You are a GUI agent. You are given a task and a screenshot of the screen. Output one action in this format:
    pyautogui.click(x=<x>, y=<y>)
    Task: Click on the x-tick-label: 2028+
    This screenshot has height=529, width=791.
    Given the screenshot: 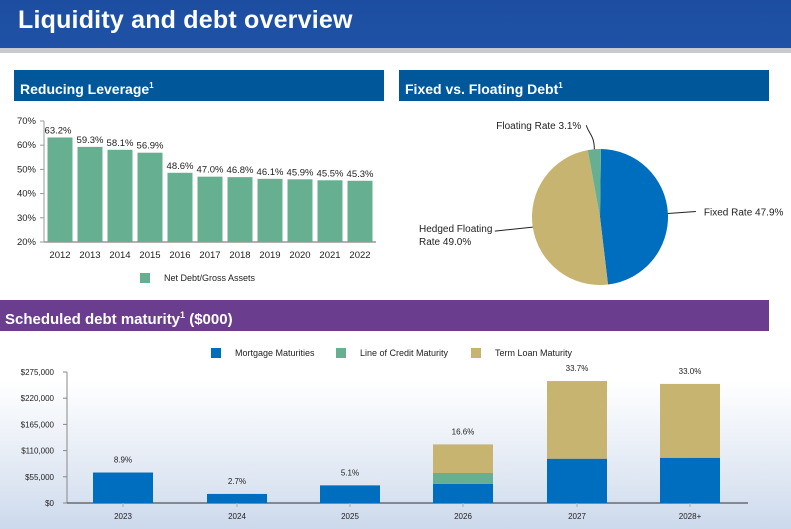 What is the action you would take?
    pyautogui.click(x=690, y=516)
    